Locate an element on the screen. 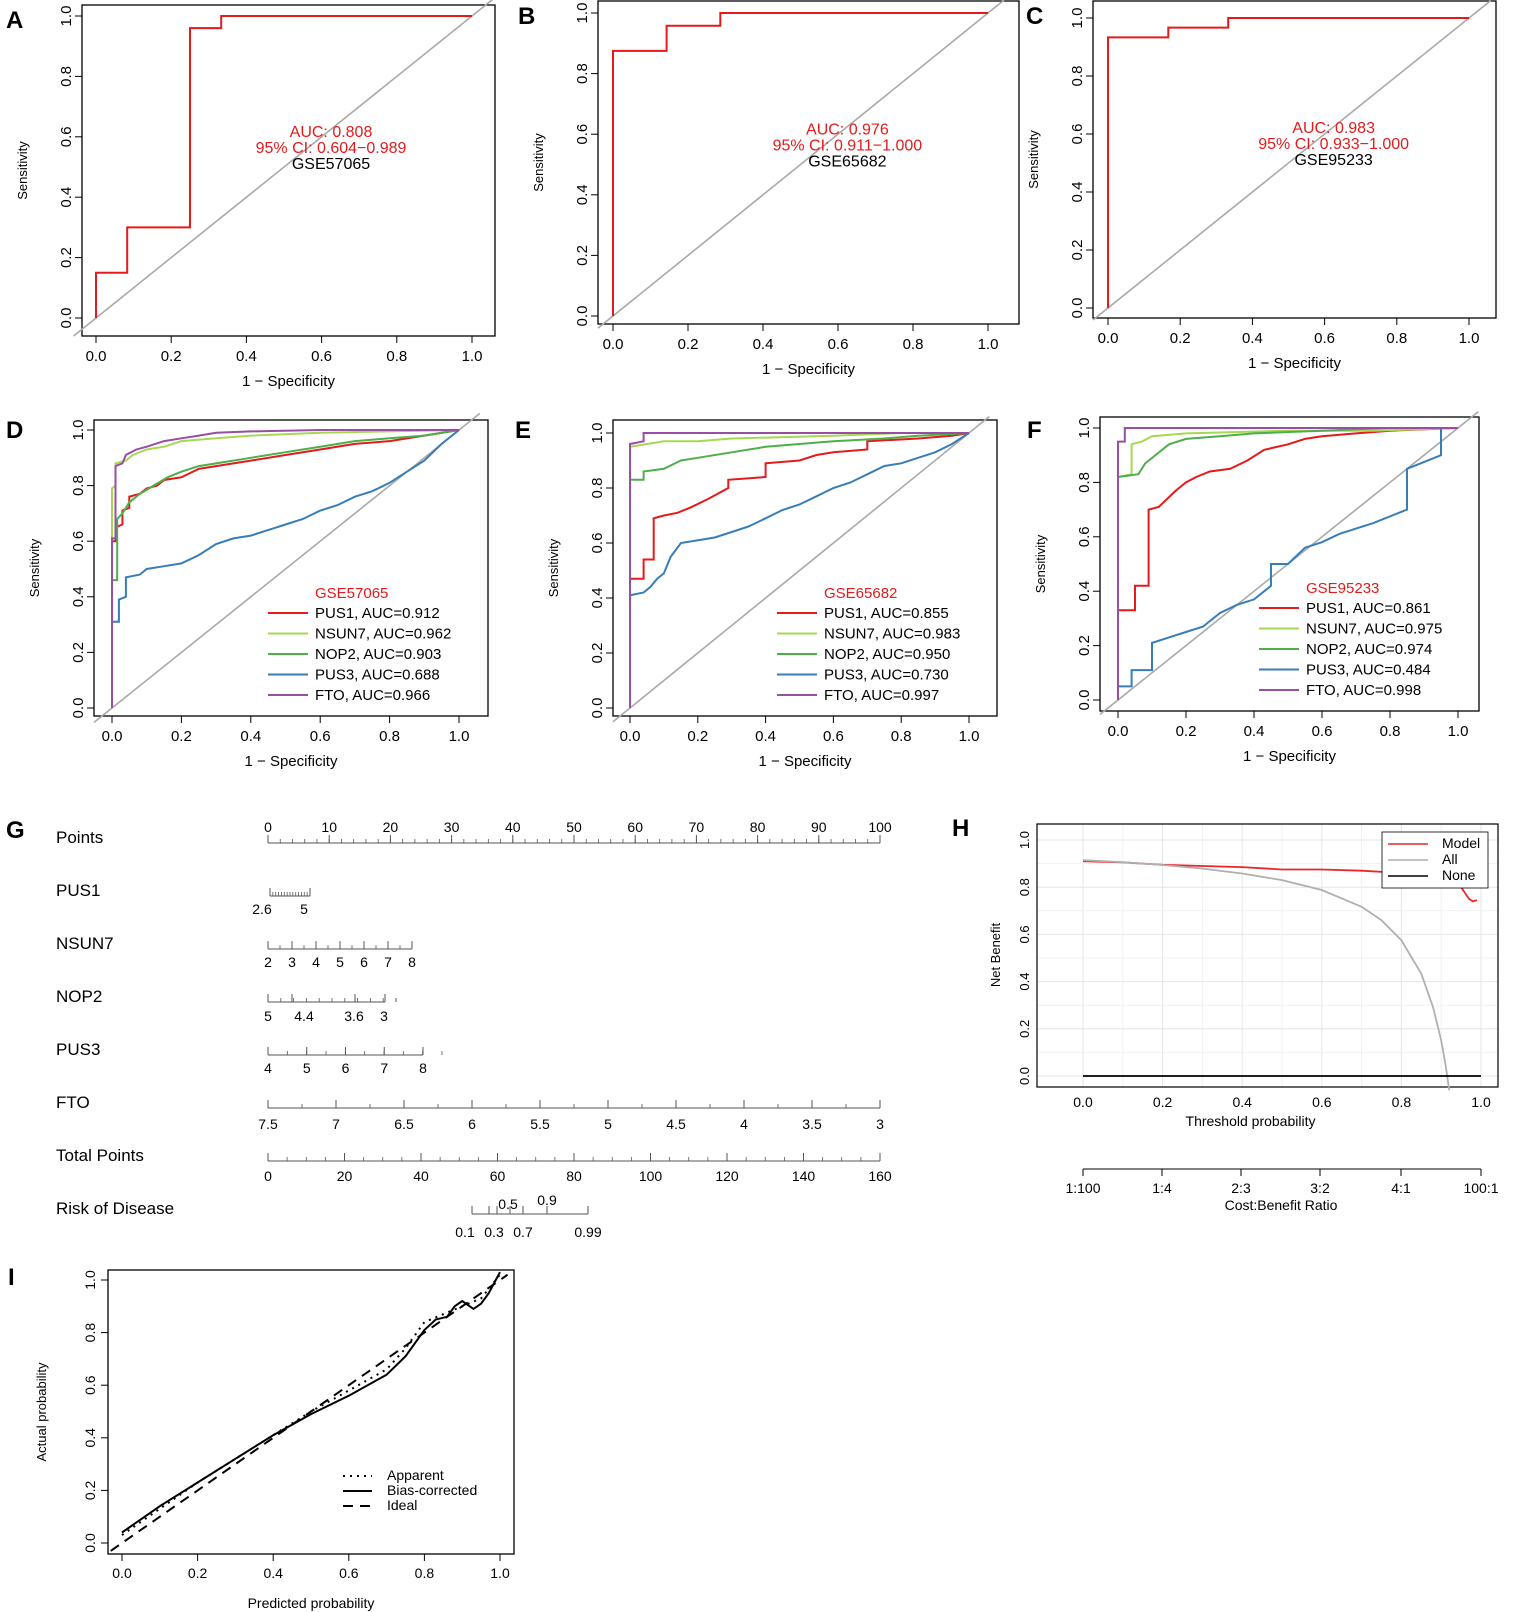 Image resolution: width=1528 pixels, height=1612 pixels. x-tick-label: 1.0 is located at coordinates (459, 736).